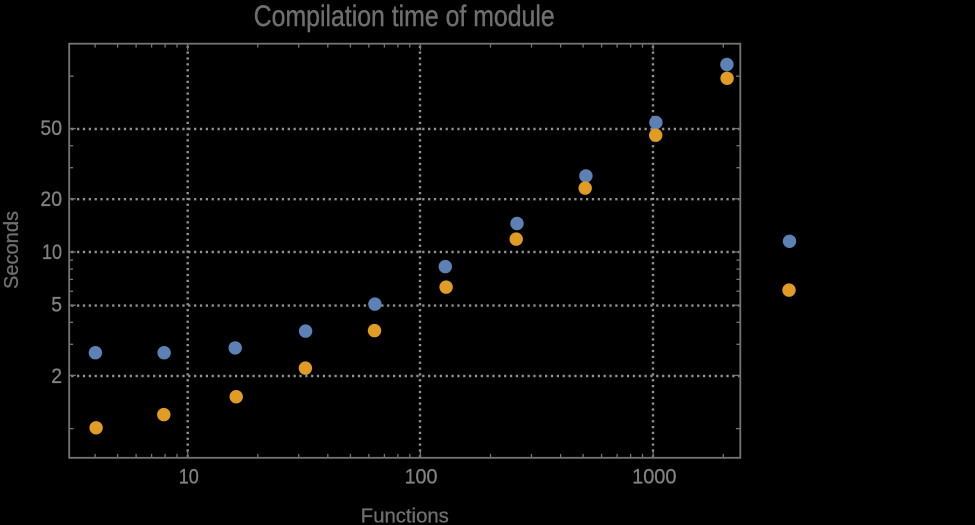 The image size is (975, 525). Describe the element at coordinates (404, 16) in the screenshot. I see `svg-text: Compilation time of module` at that location.